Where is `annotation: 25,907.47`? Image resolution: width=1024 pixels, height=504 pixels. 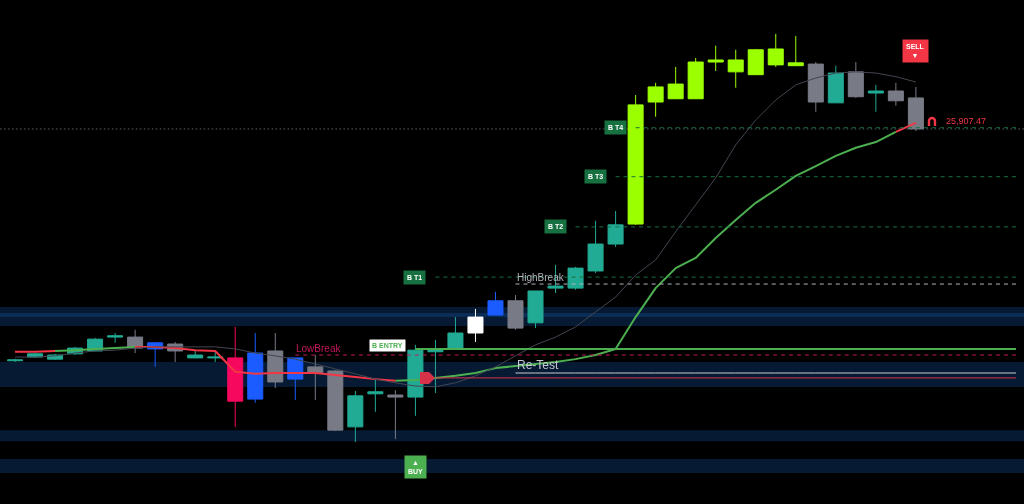
annotation: 25,907.47 is located at coordinates (966, 121).